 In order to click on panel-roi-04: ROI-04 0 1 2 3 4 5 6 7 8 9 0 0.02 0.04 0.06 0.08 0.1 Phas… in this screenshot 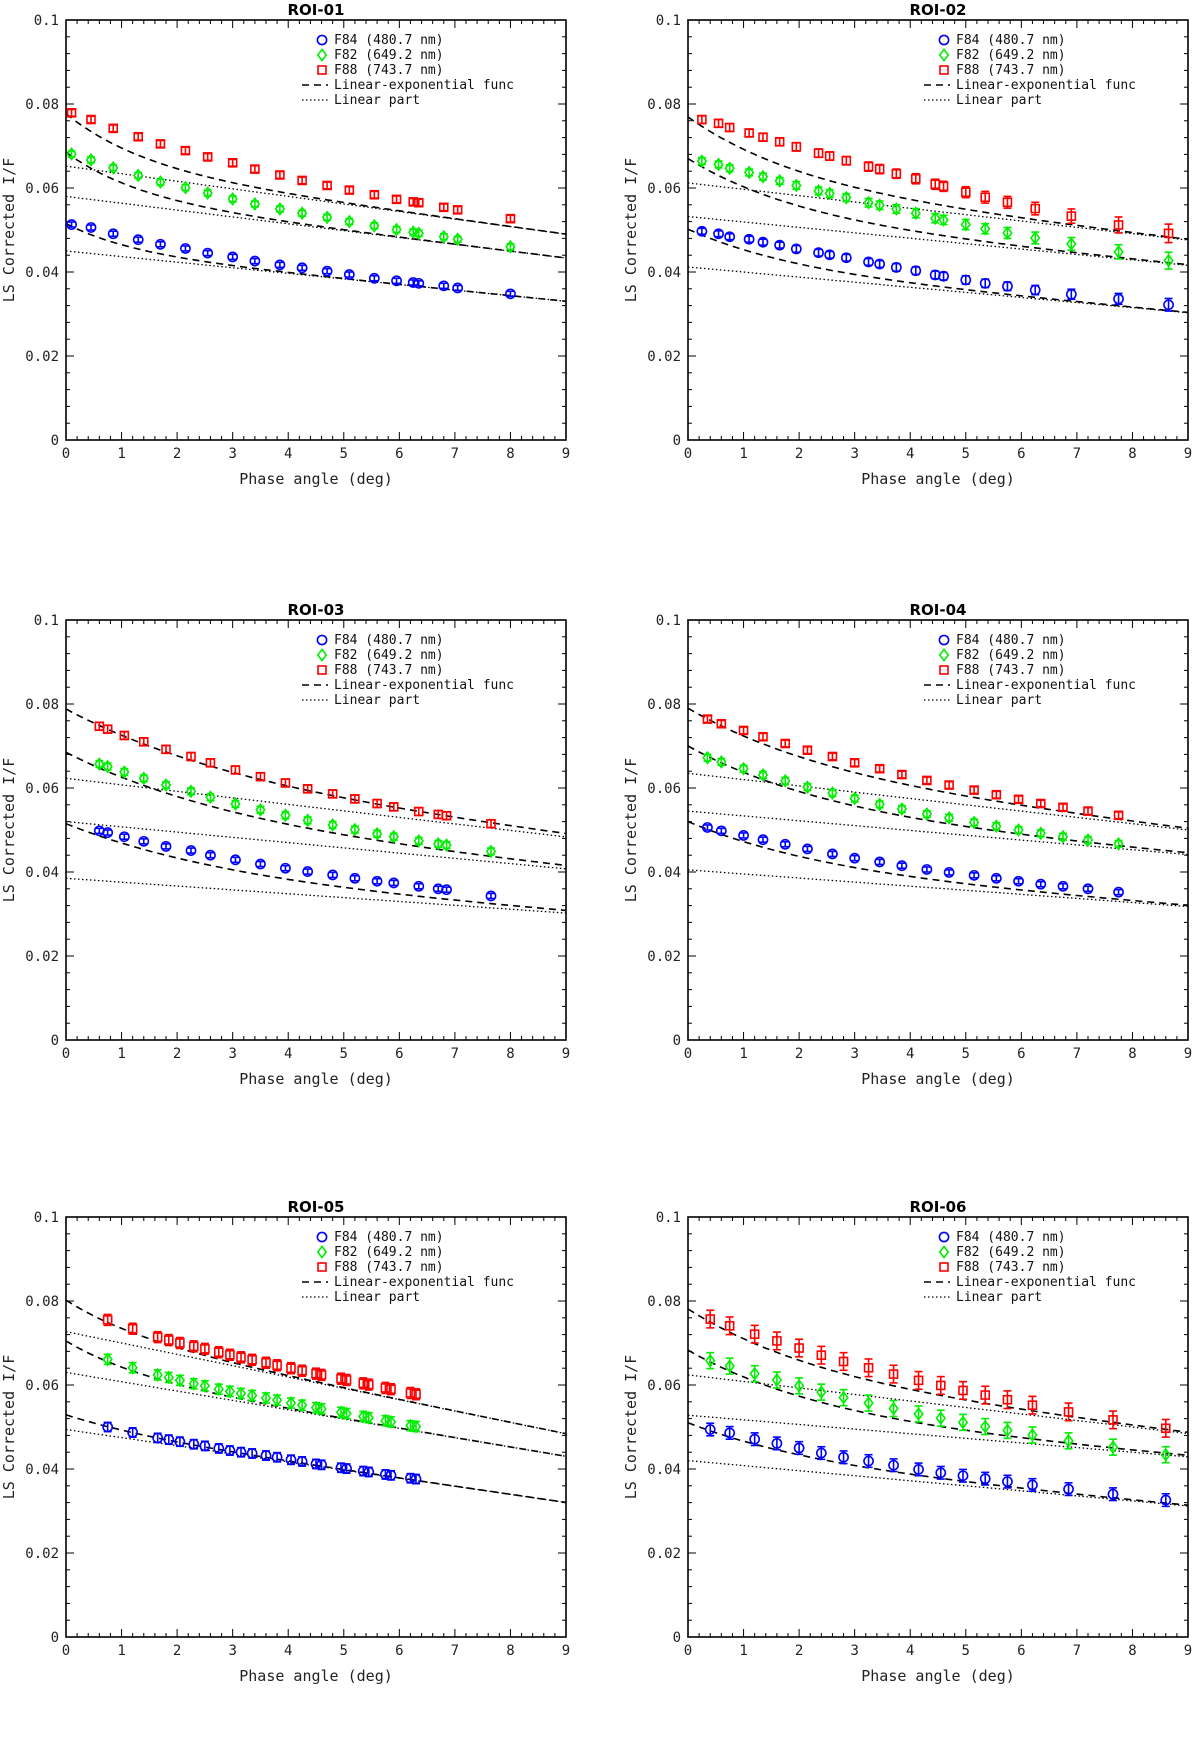, I will do `click(907, 844)`.